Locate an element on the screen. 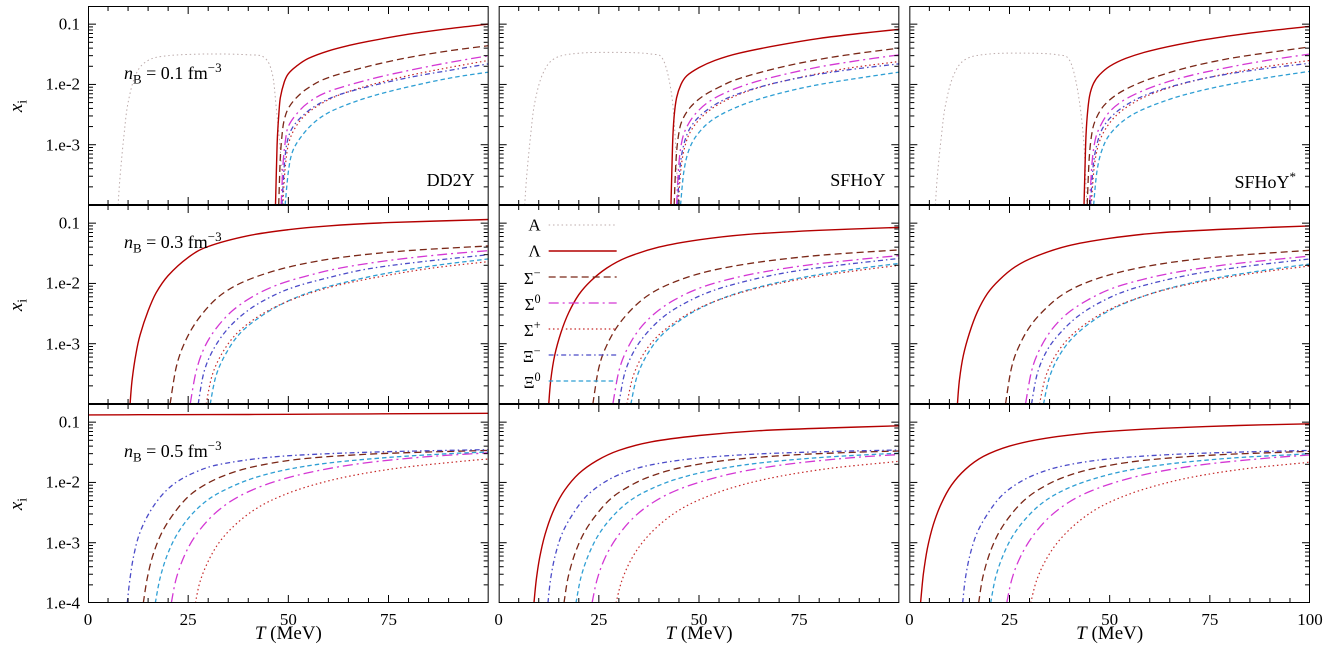  panel-sfhoy-nb0.1 is located at coordinates (699, 105).